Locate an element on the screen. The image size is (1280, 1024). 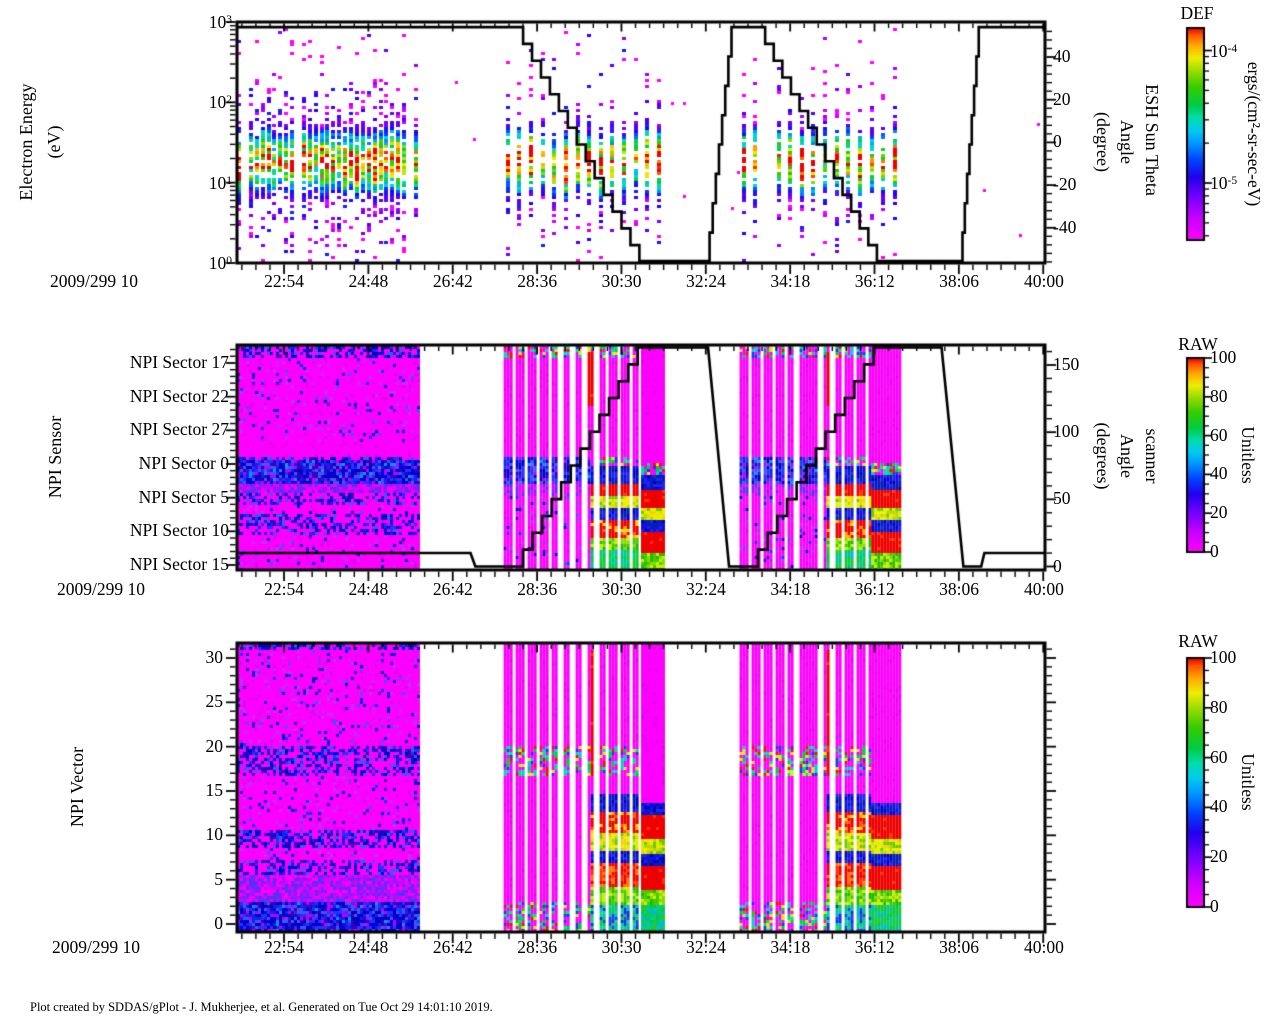
p3-colorbar-tick-label-0: 100 is located at coordinates (1223, 657).